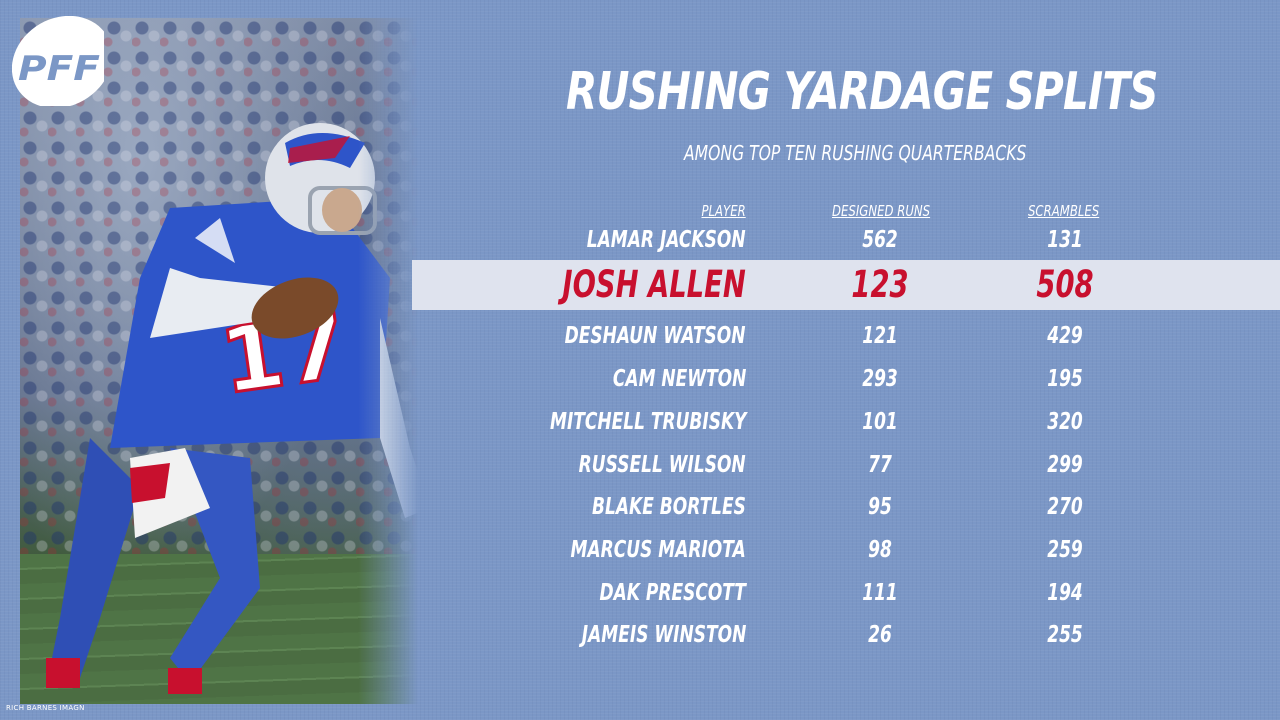 The width and height of the screenshot is (1280, 720). Describe the element at coordinates (880, 284) in the screenshot. I see `designed-runs-value: 123` at that location.